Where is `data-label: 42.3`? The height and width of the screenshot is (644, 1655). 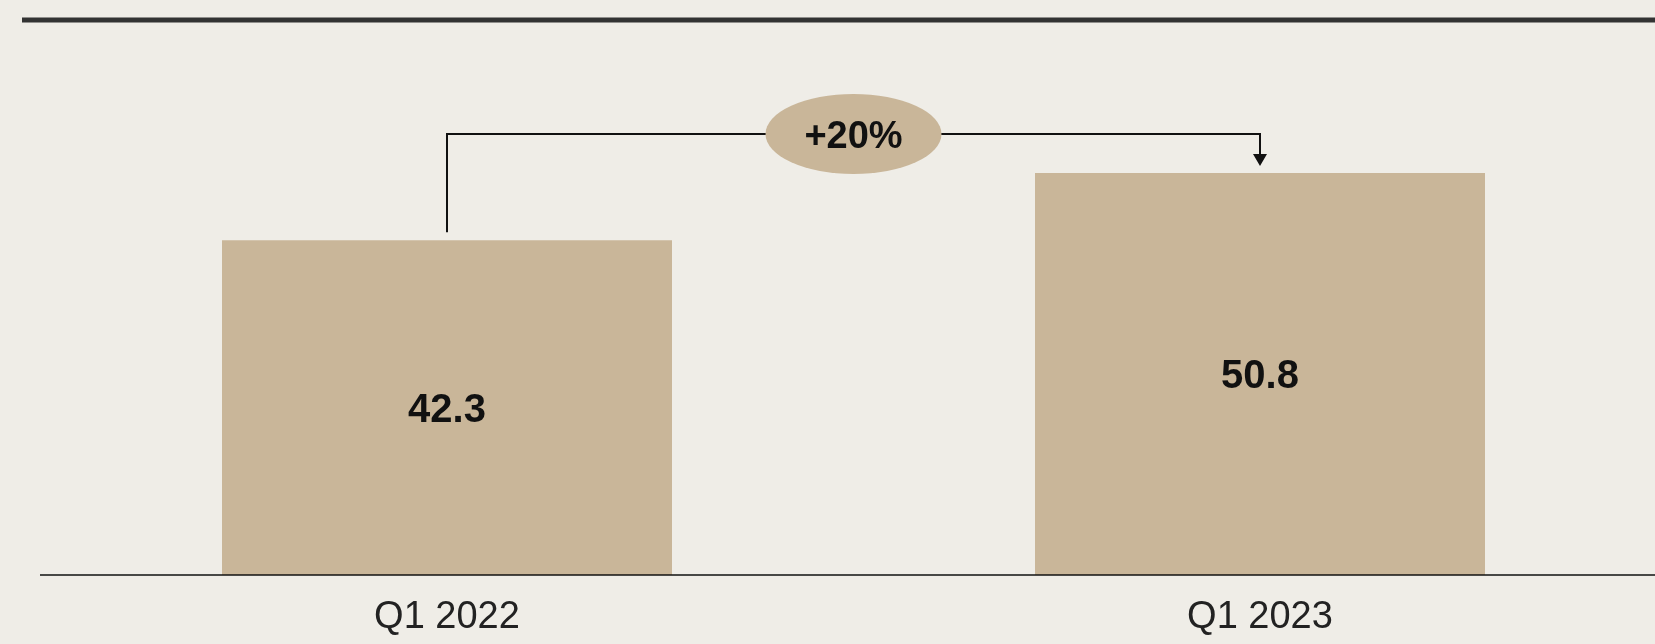 data-label: 42.3 is located at coordinates (447, 407).